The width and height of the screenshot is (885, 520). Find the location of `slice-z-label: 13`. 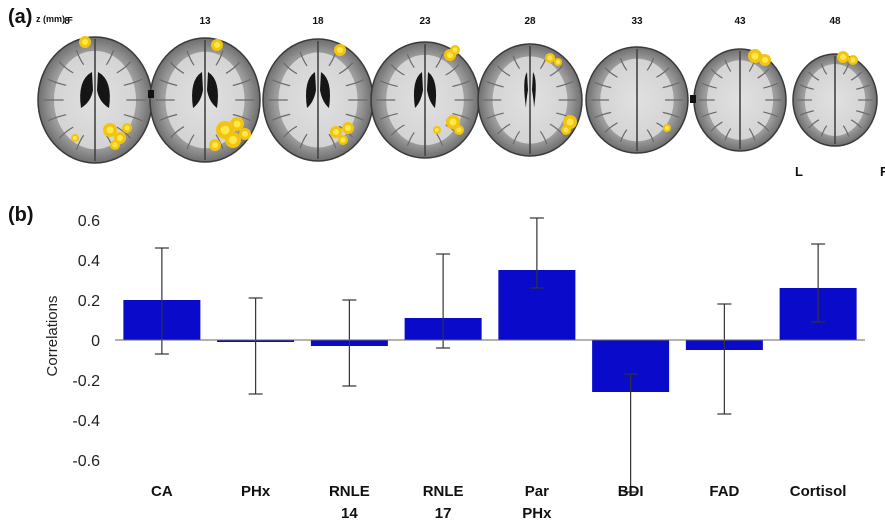

slice-z-label: 13 is located at coordinates (205, 21).